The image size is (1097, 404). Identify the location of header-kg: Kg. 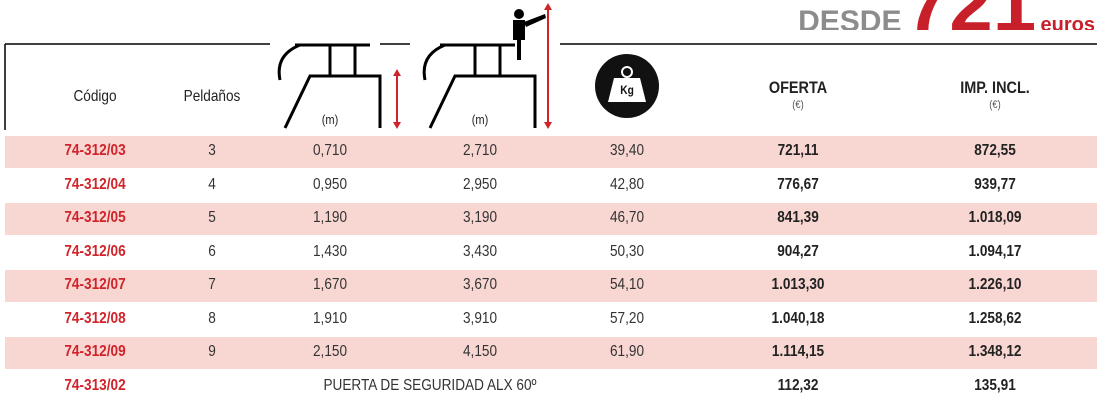
(627, 90).